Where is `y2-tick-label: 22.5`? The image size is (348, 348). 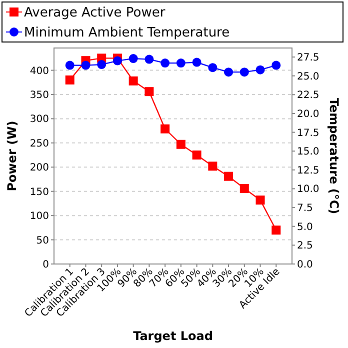
y2-tick-label: 22.5 is located at coordinates (308, 96).